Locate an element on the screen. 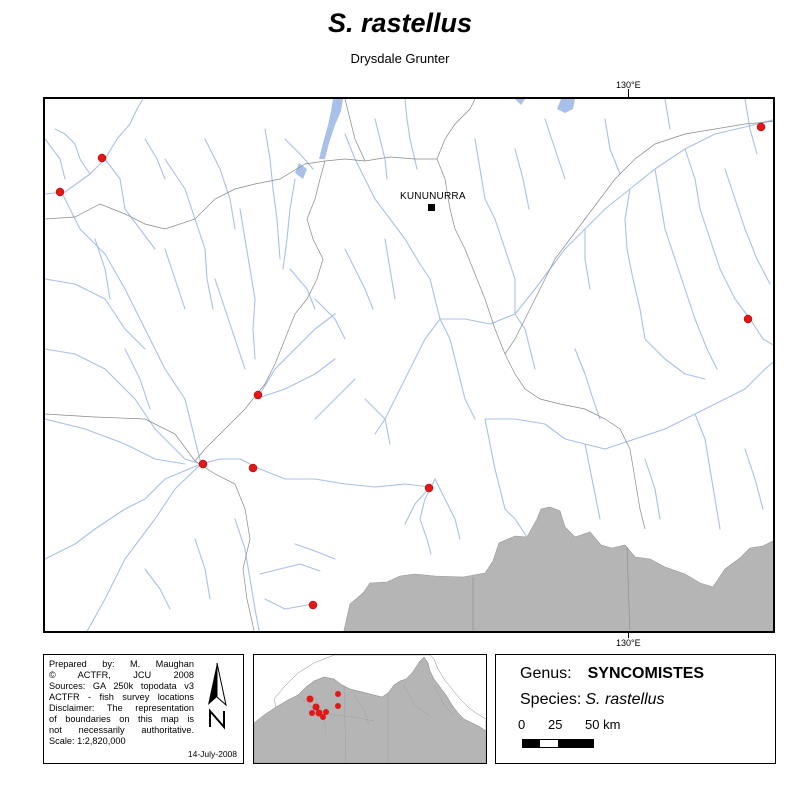  credits-line: Disclaimer: The representation is located at coordinates (121, 708).